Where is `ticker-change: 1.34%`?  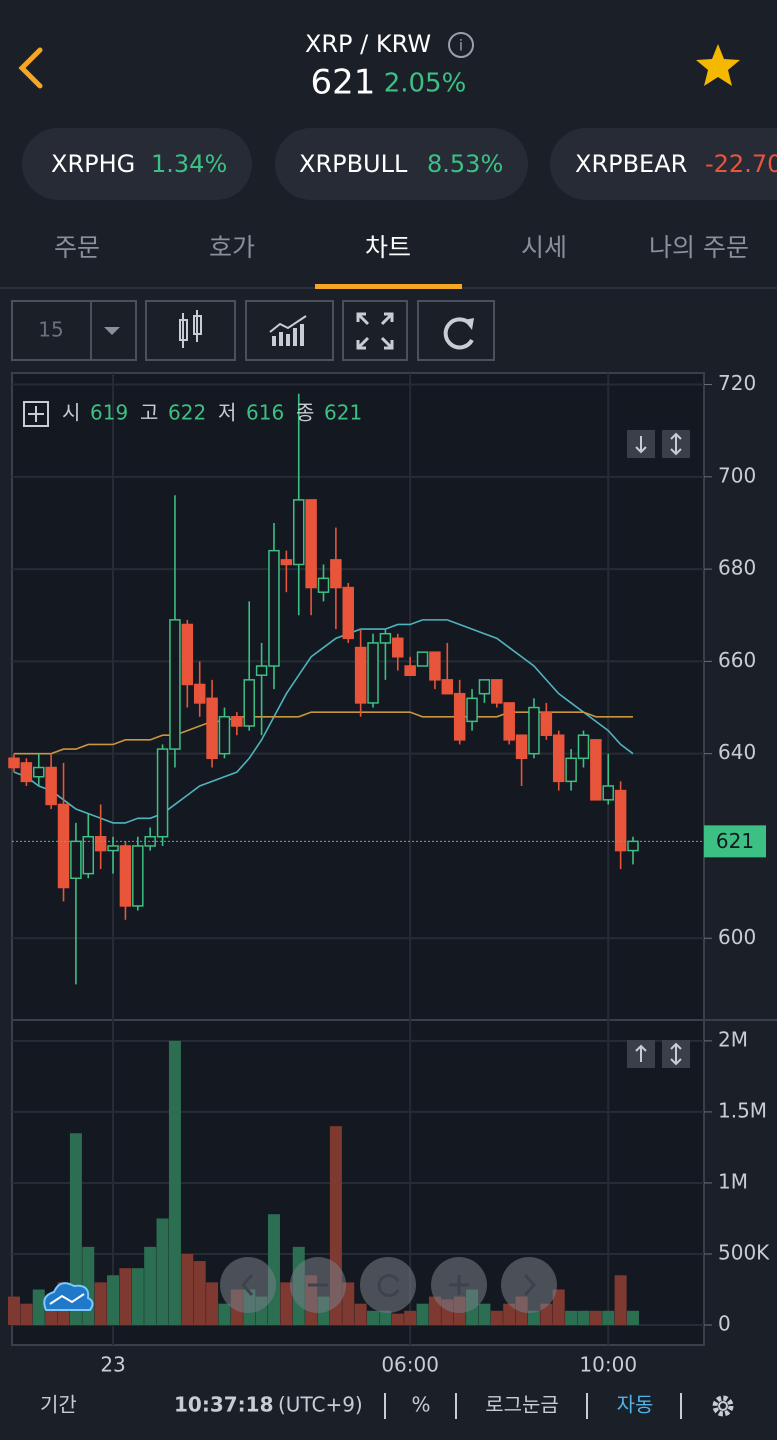 ticker-change: 1.34% is located at coordinates (189, 164).